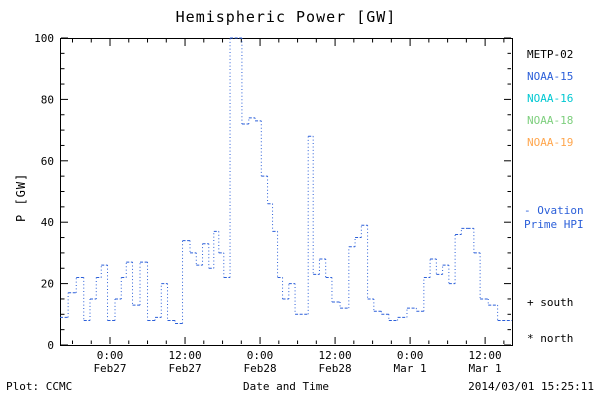 This screenshot has width=600, height=400. I want to click on y-tick-label: 0, so click(50, 345).